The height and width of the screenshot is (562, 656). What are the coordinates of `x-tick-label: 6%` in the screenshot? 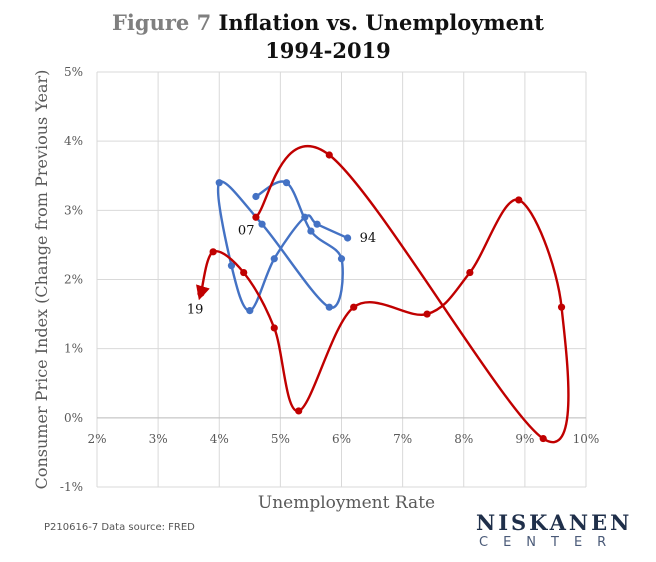 It's located at (341, 439).